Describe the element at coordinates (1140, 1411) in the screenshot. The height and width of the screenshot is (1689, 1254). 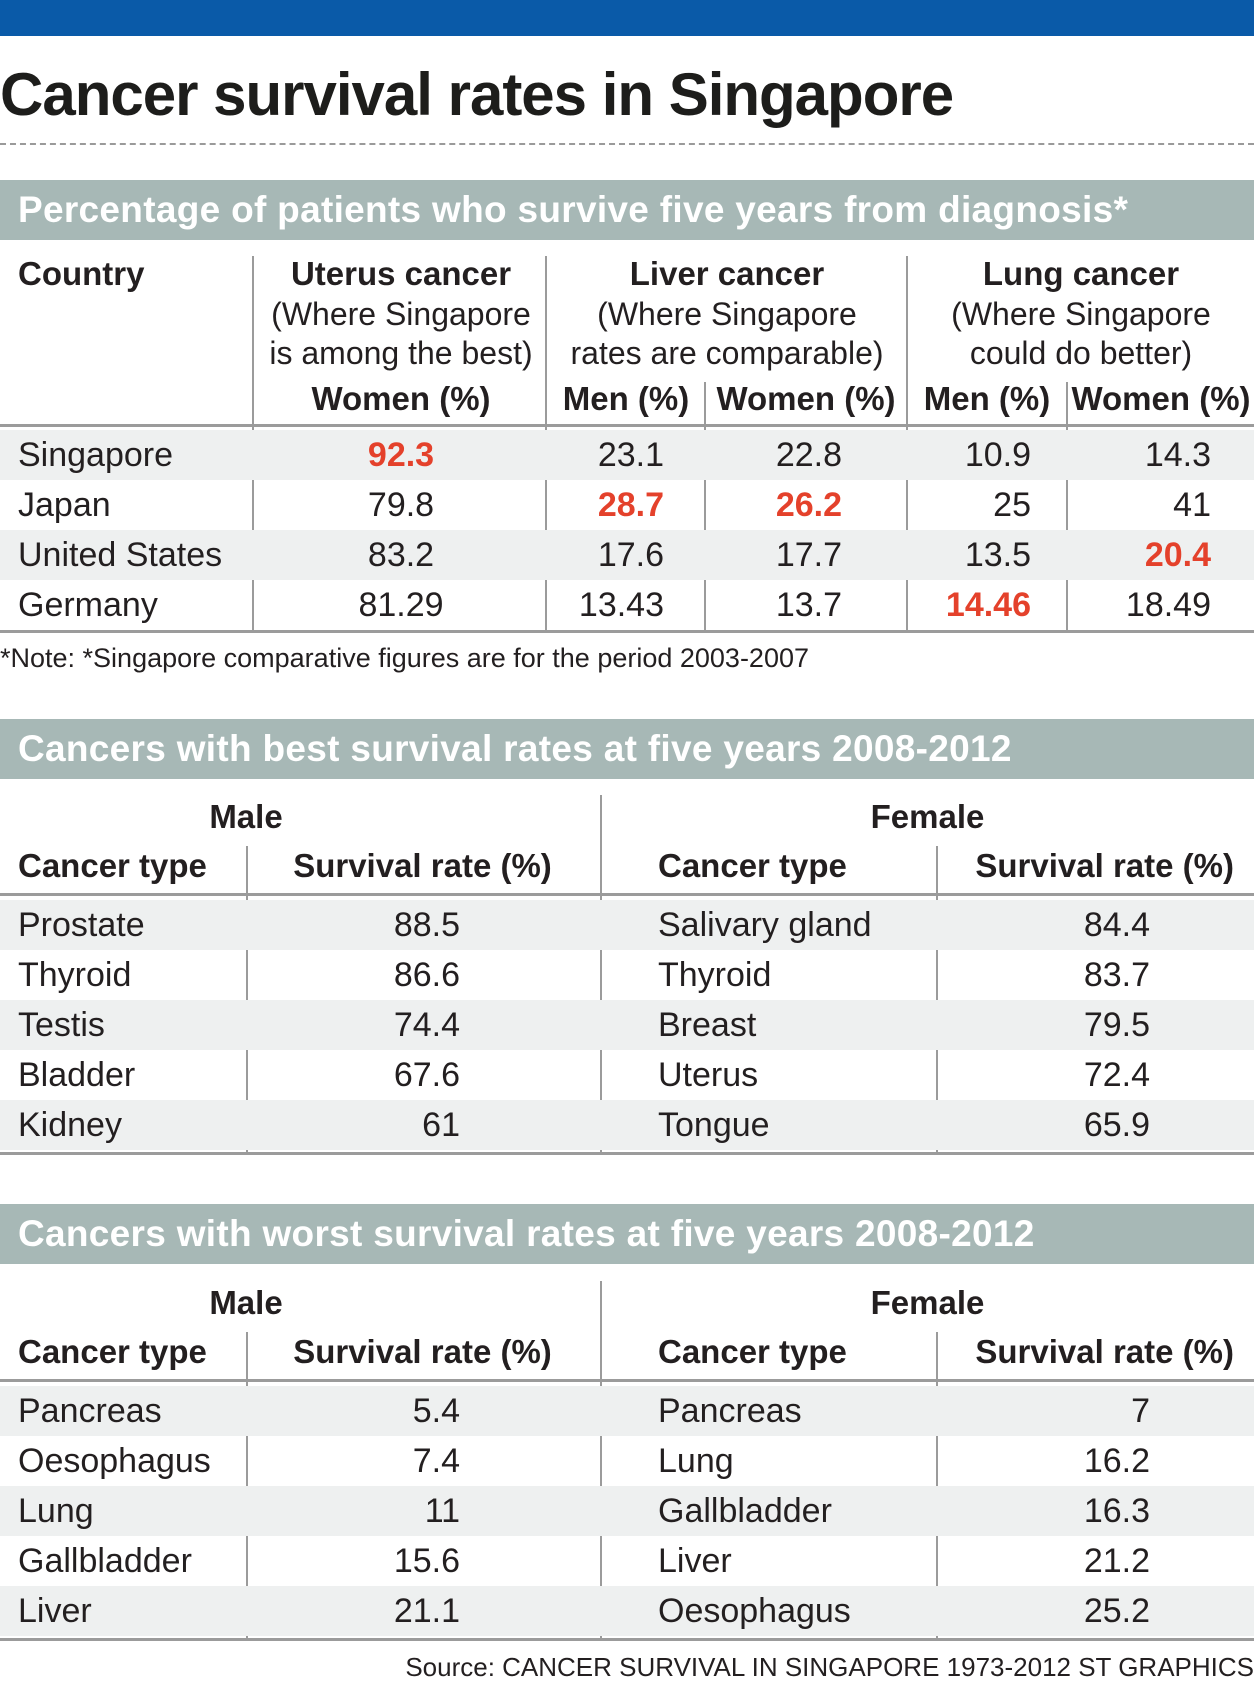
I see `rate-cell: 7` at that location.